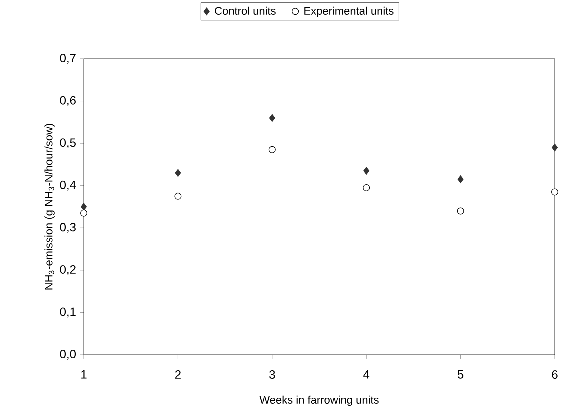 This screenshot has height=419, width=565. What do you see at coordinates (68, 228) in the screenshot?
I see `y-tick-label: 0,3` at bounding box center [68, 228].